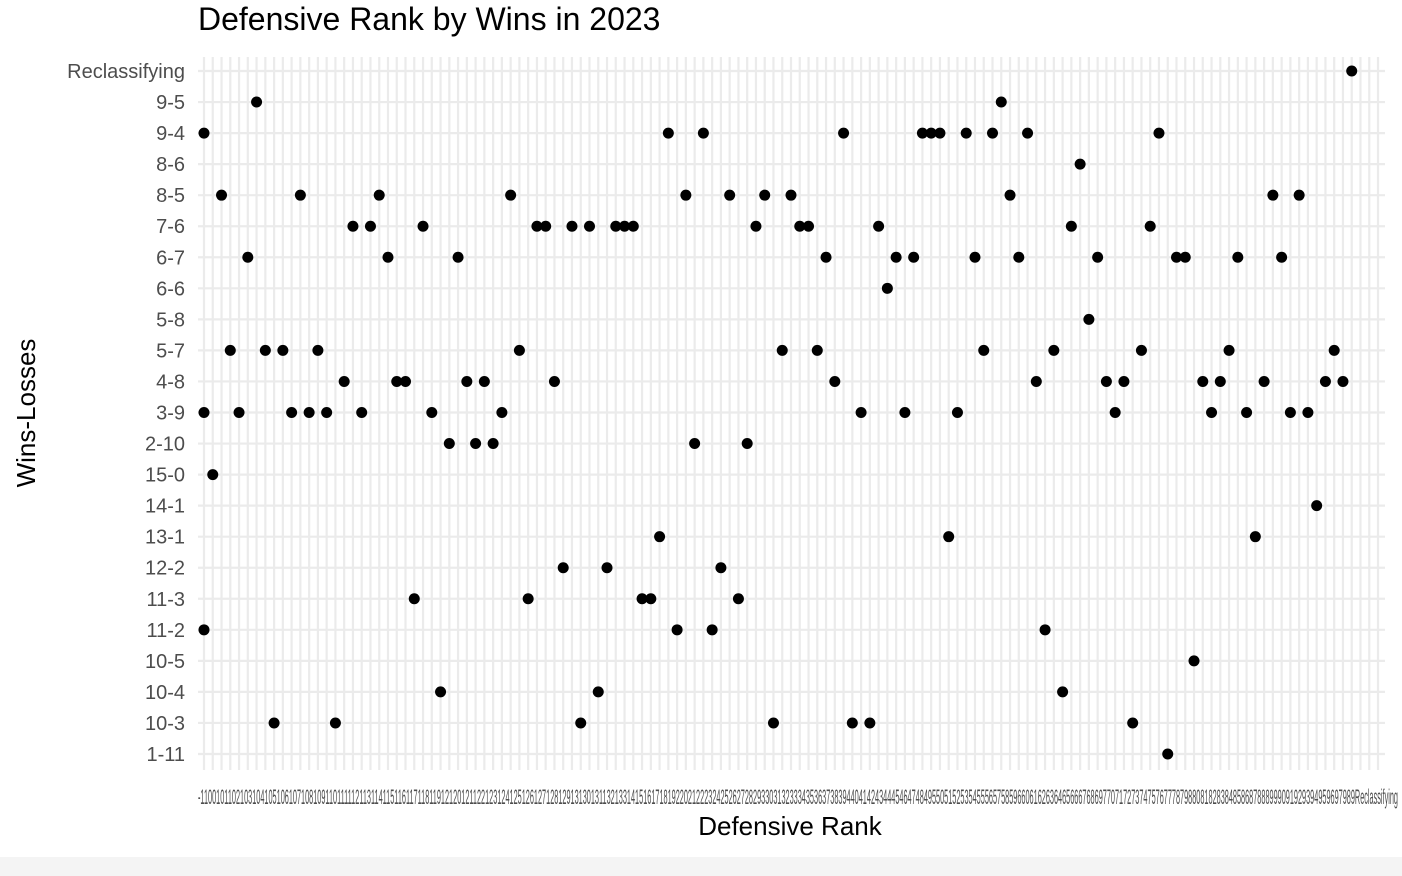 This screenshot has width=1402, height=876. Describe the element at coordinates (170, 414) in the screenshot. I see `y-tick-label: 3-9` at that location.